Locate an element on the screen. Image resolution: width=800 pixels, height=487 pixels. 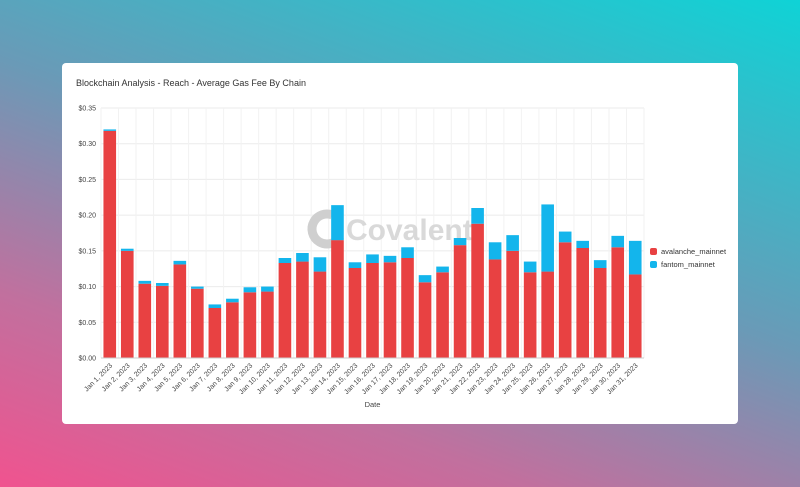
y-tick-label: $0.30 is located at coordinates (87, 144).